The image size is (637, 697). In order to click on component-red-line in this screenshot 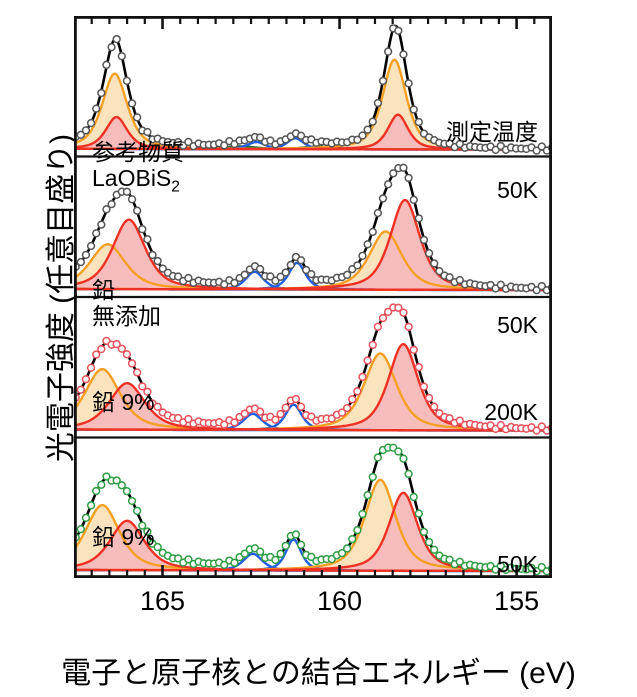, I will do `click(313, 406)`.